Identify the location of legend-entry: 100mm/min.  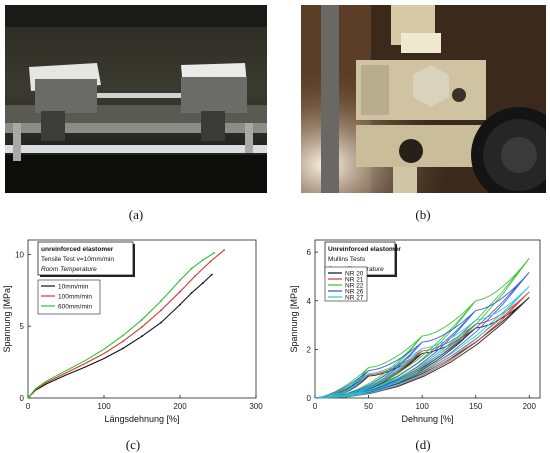
(75, 297).